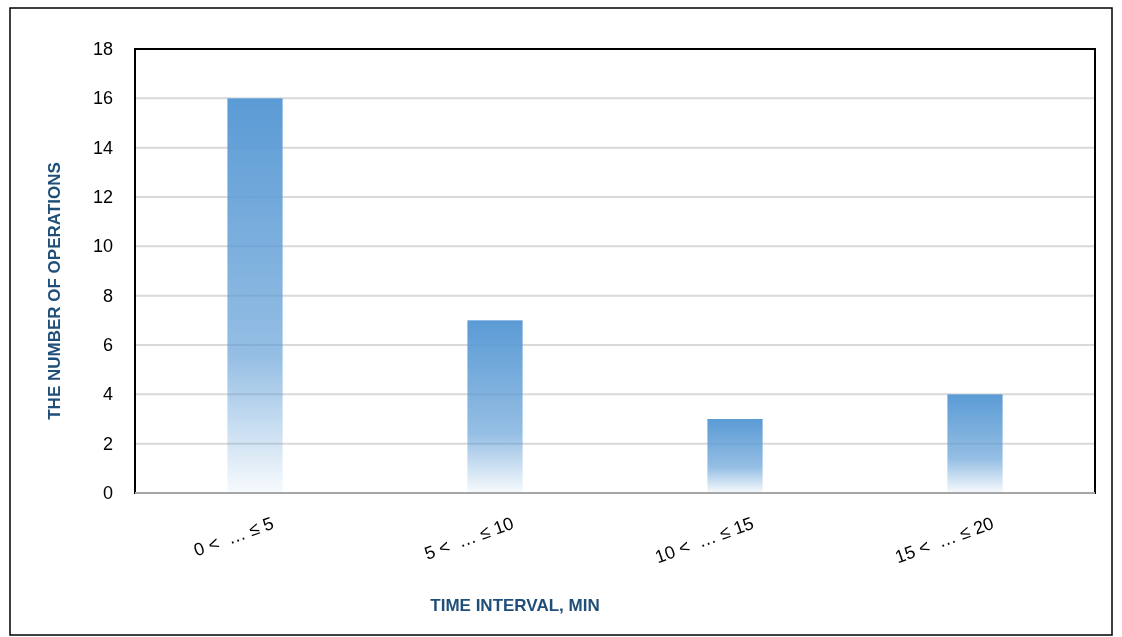  Describe the element at coordinates (107, 493) in the screenshot. I see `y-tick-label: 0` at that location.